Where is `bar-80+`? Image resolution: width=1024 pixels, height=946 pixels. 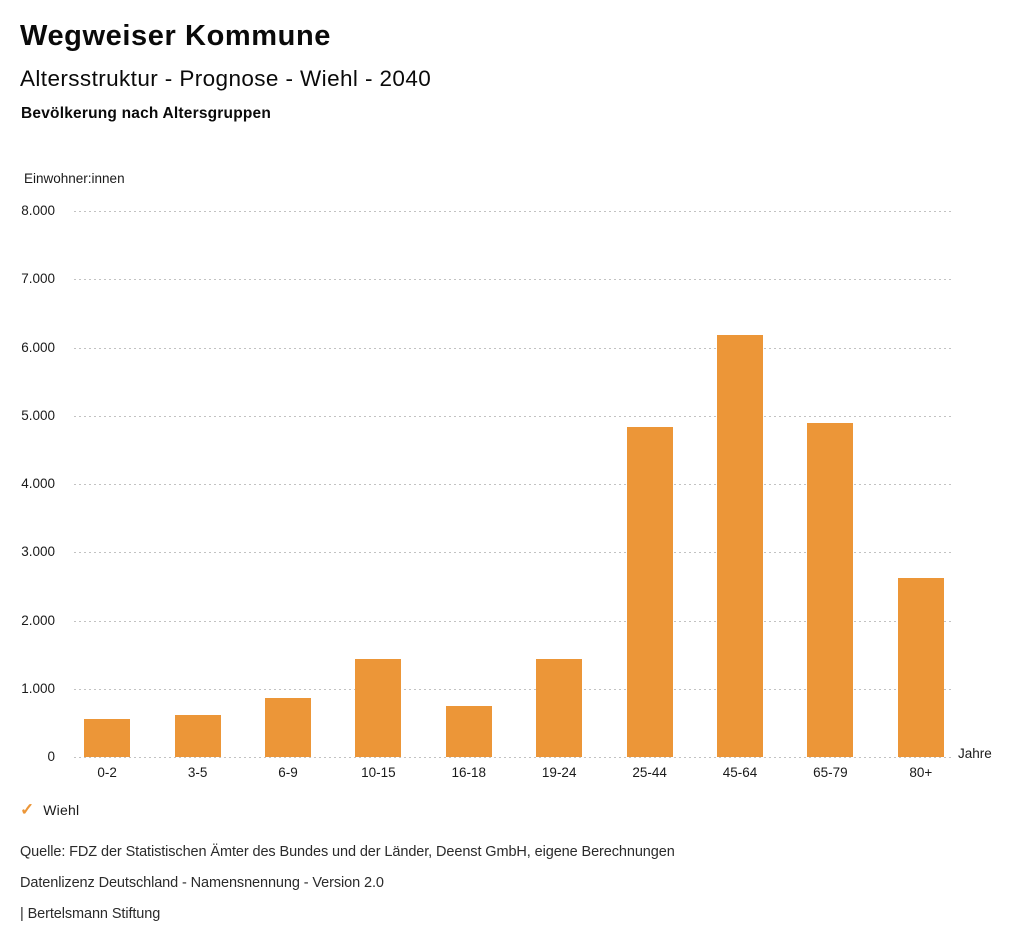
bar-80+ is located at coordinates (920, 667).